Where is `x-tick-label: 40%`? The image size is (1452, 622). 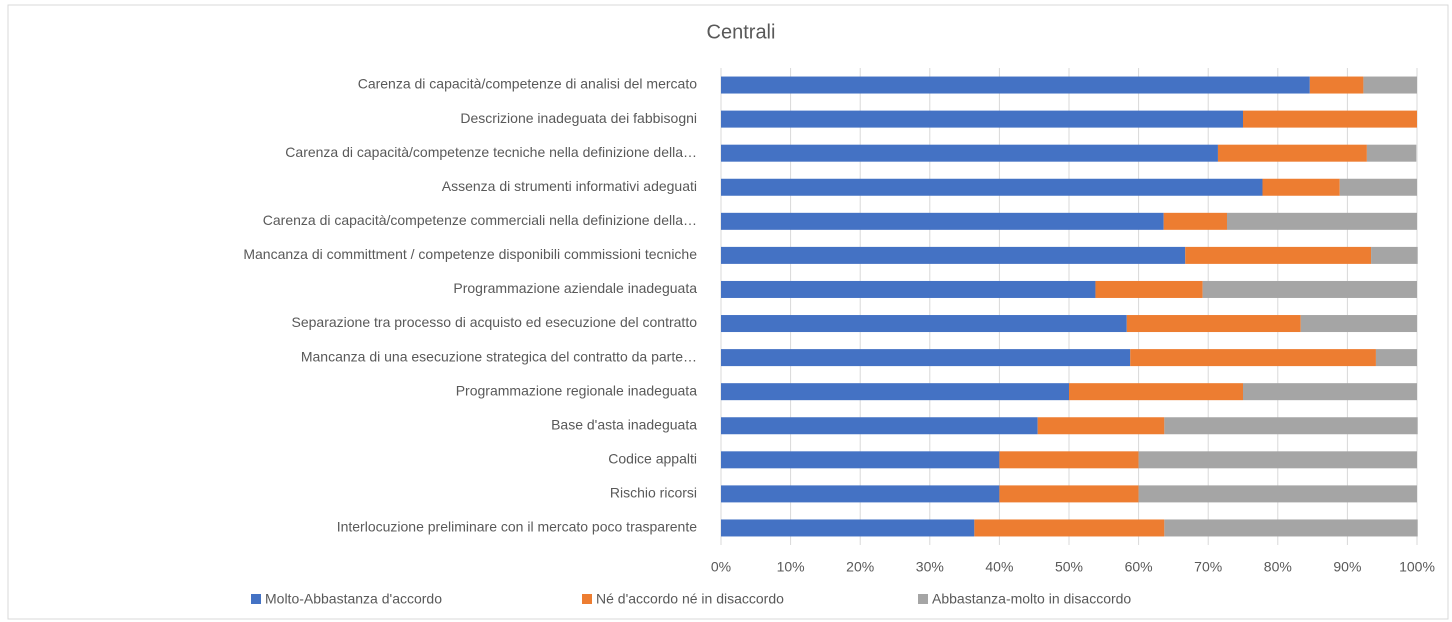 x-tick-label: 40% is located at coordinates (999, 567).